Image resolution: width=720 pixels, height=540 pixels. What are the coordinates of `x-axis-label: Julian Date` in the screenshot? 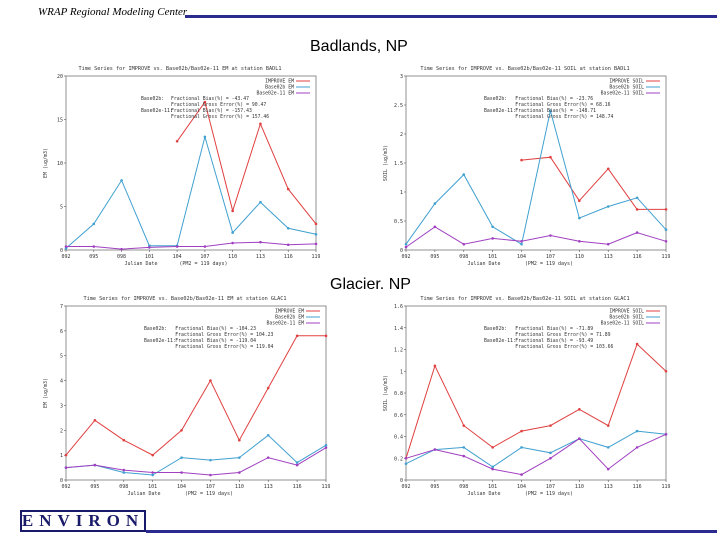 It's located at (143, 494).